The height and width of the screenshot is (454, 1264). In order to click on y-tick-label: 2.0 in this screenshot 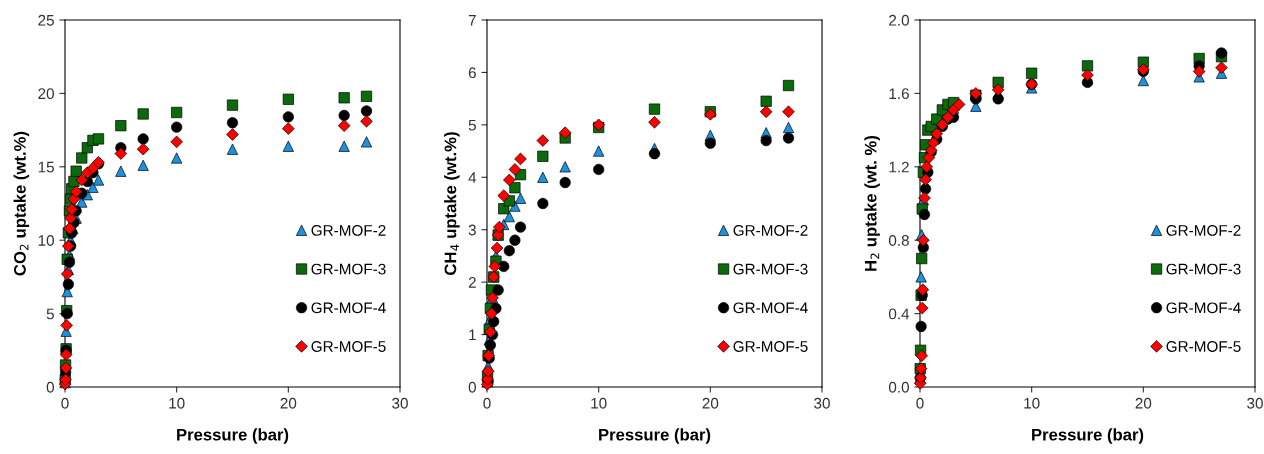, I will do `click(899, 20)`.